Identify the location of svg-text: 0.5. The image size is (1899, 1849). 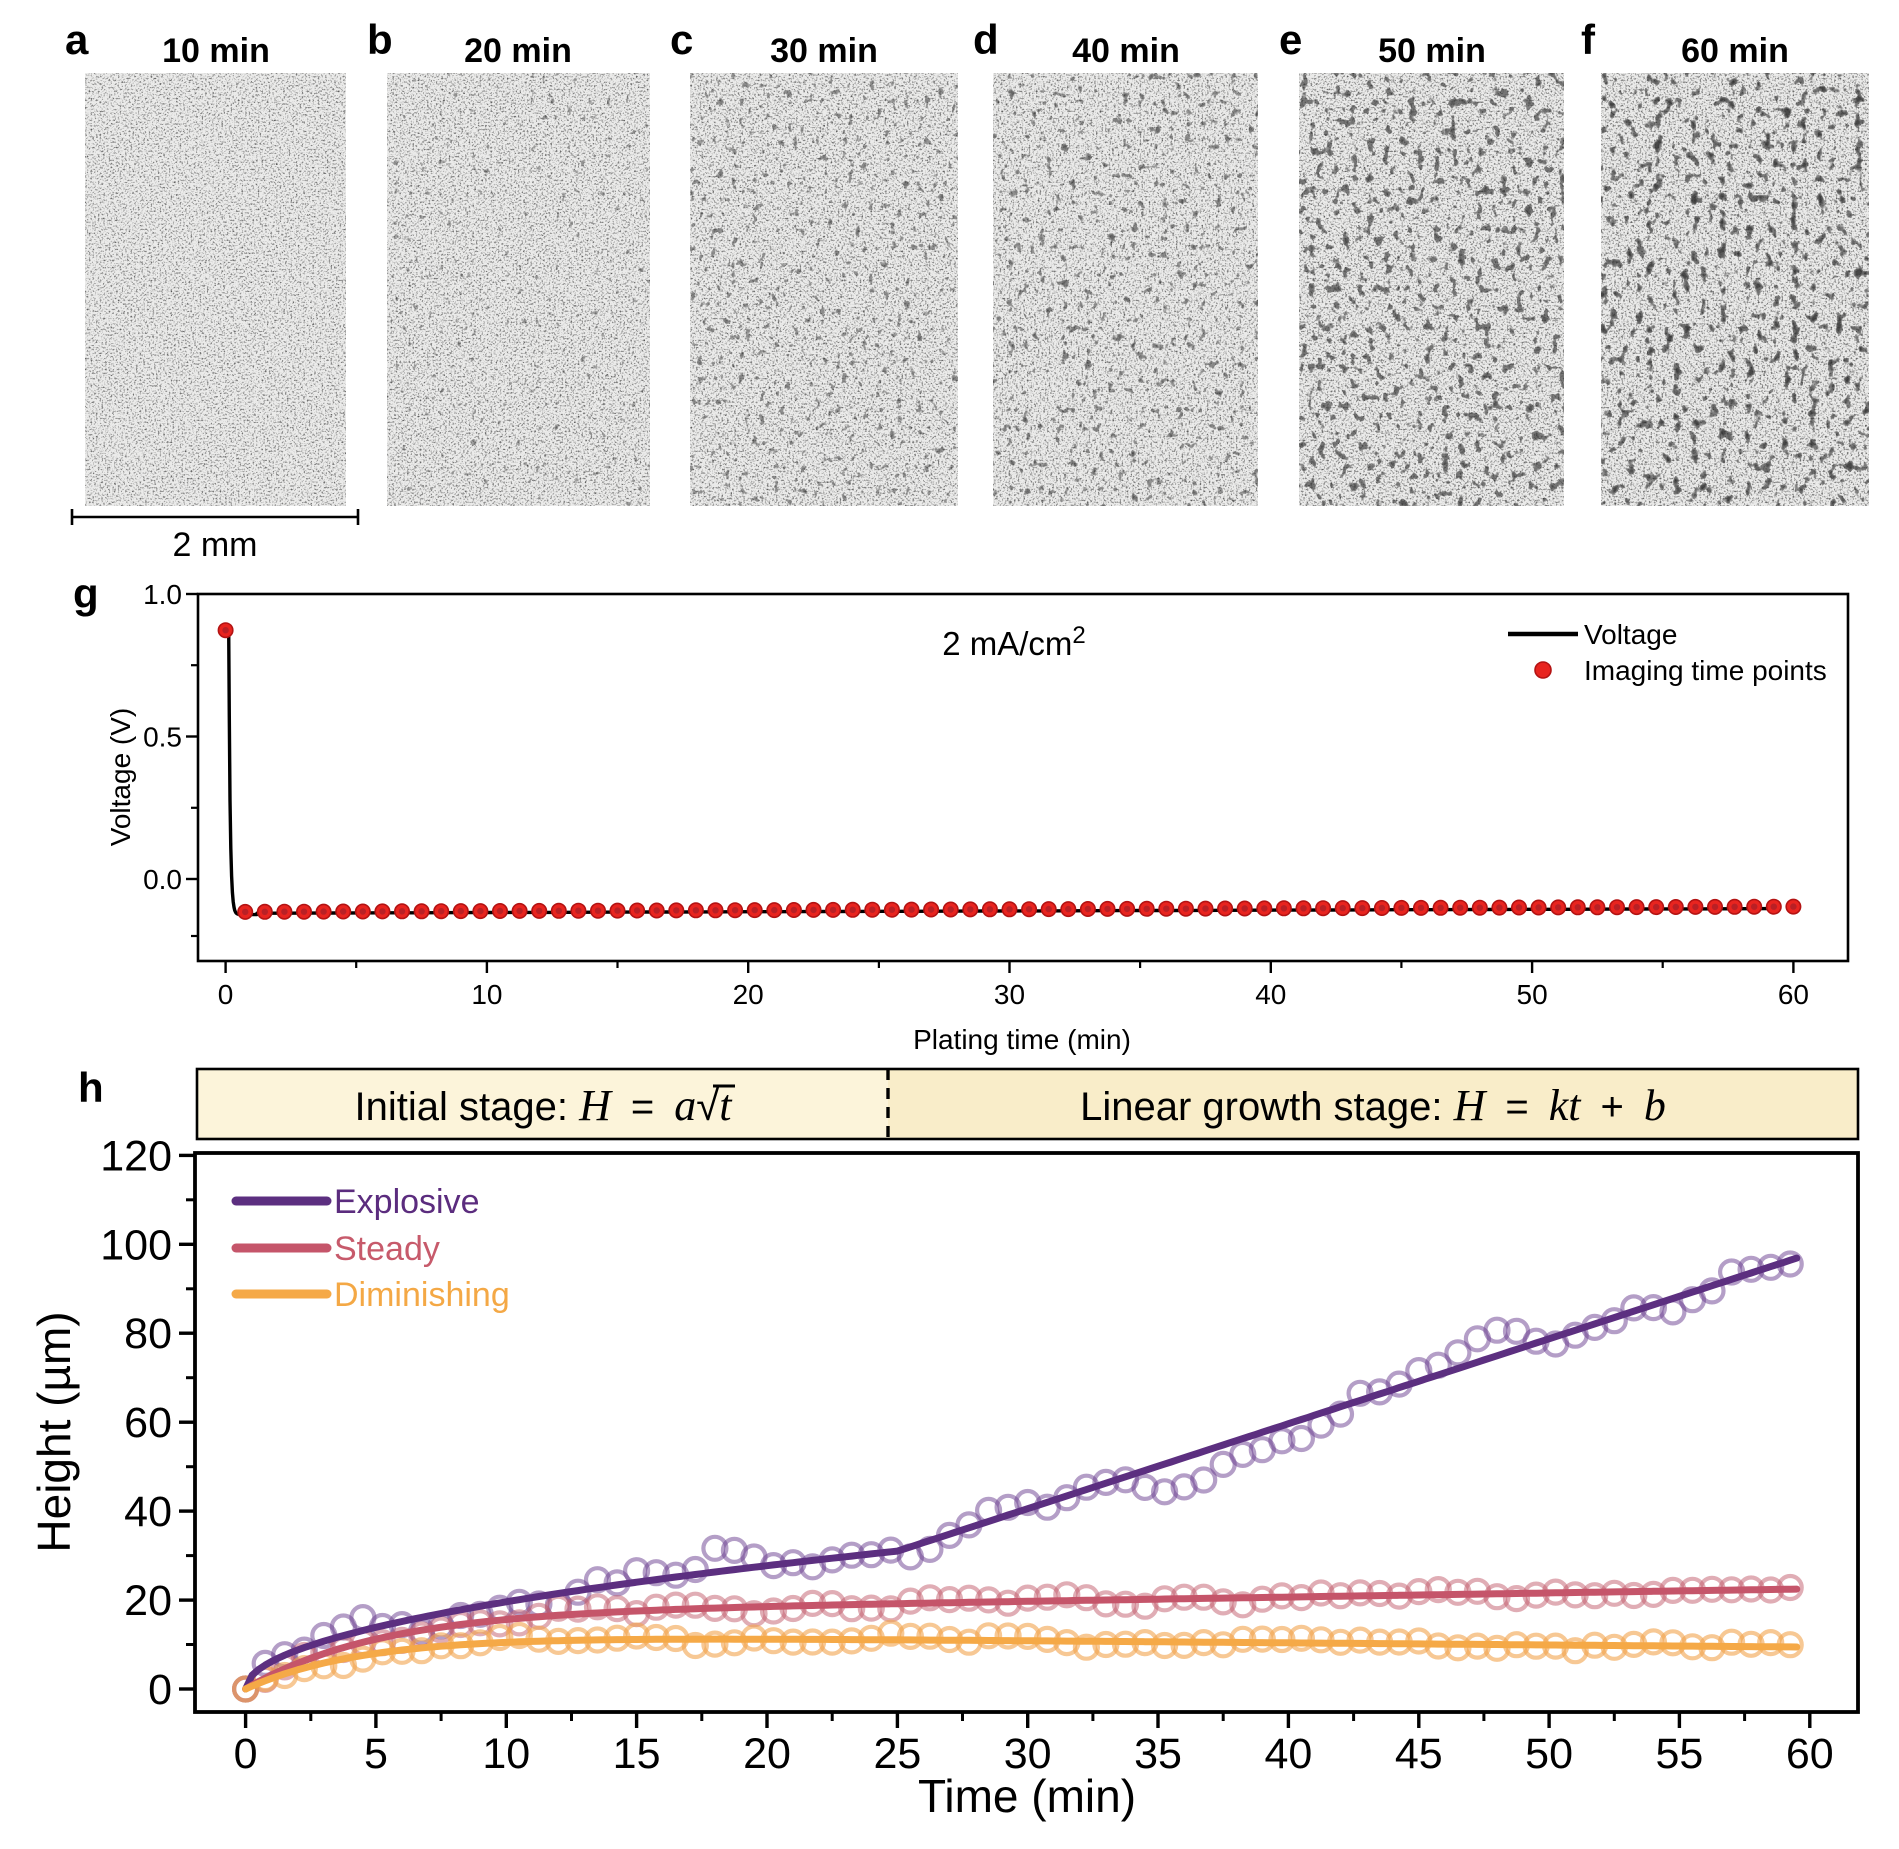
(162, 737).